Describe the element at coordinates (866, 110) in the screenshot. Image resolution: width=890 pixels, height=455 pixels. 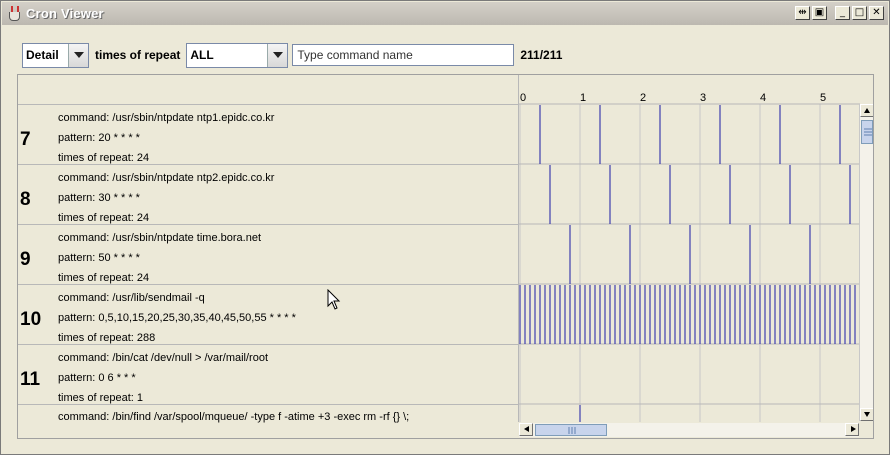
I see `scroll-up-button` at that location.